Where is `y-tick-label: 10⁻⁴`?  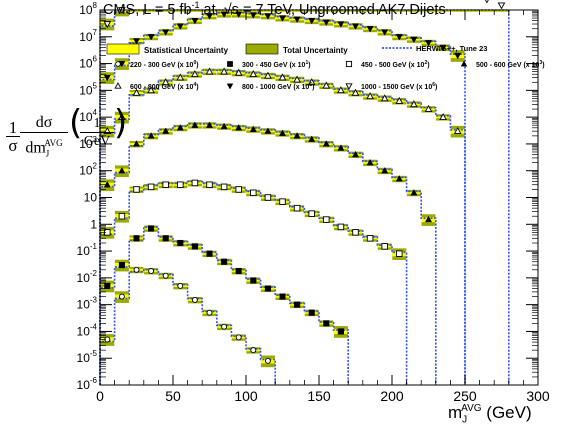
y-tick-label: 10⁻⁴ is located at coordinates (87, 330).